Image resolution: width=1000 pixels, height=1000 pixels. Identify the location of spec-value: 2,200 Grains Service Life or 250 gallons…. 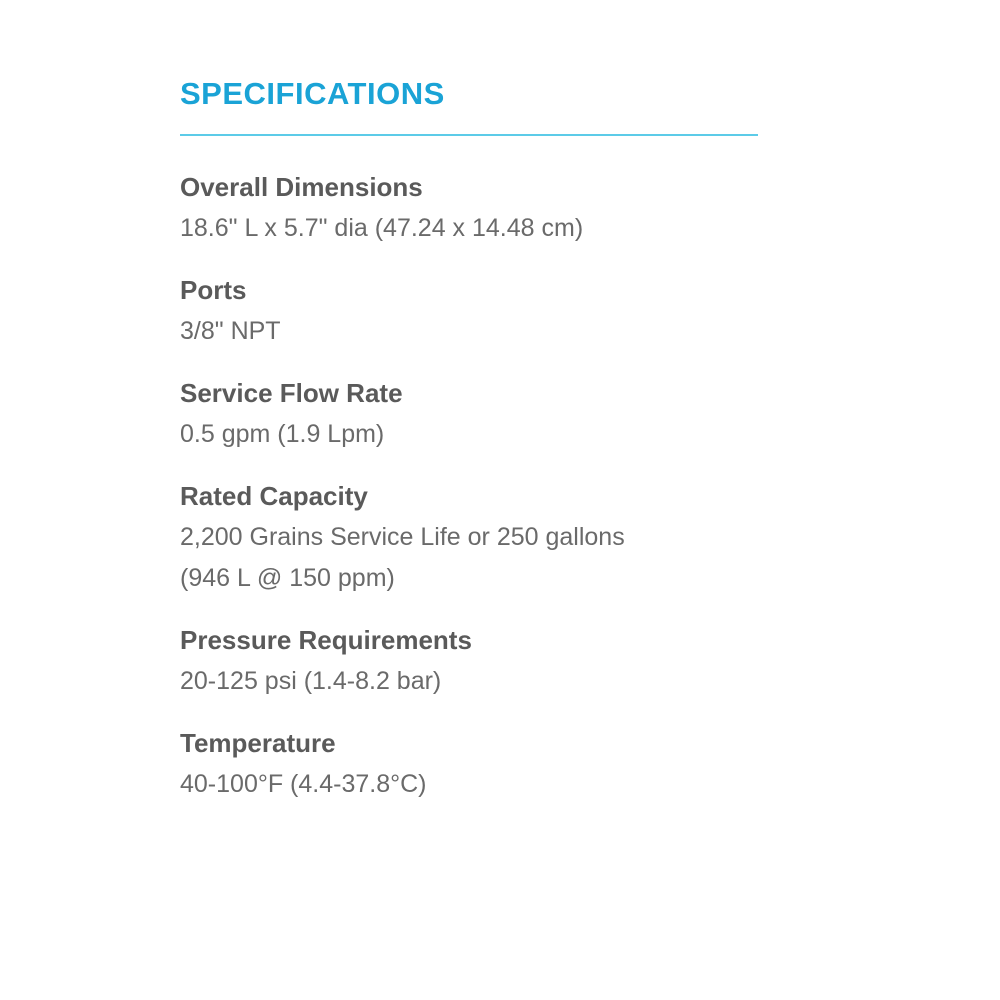
(470, 558).